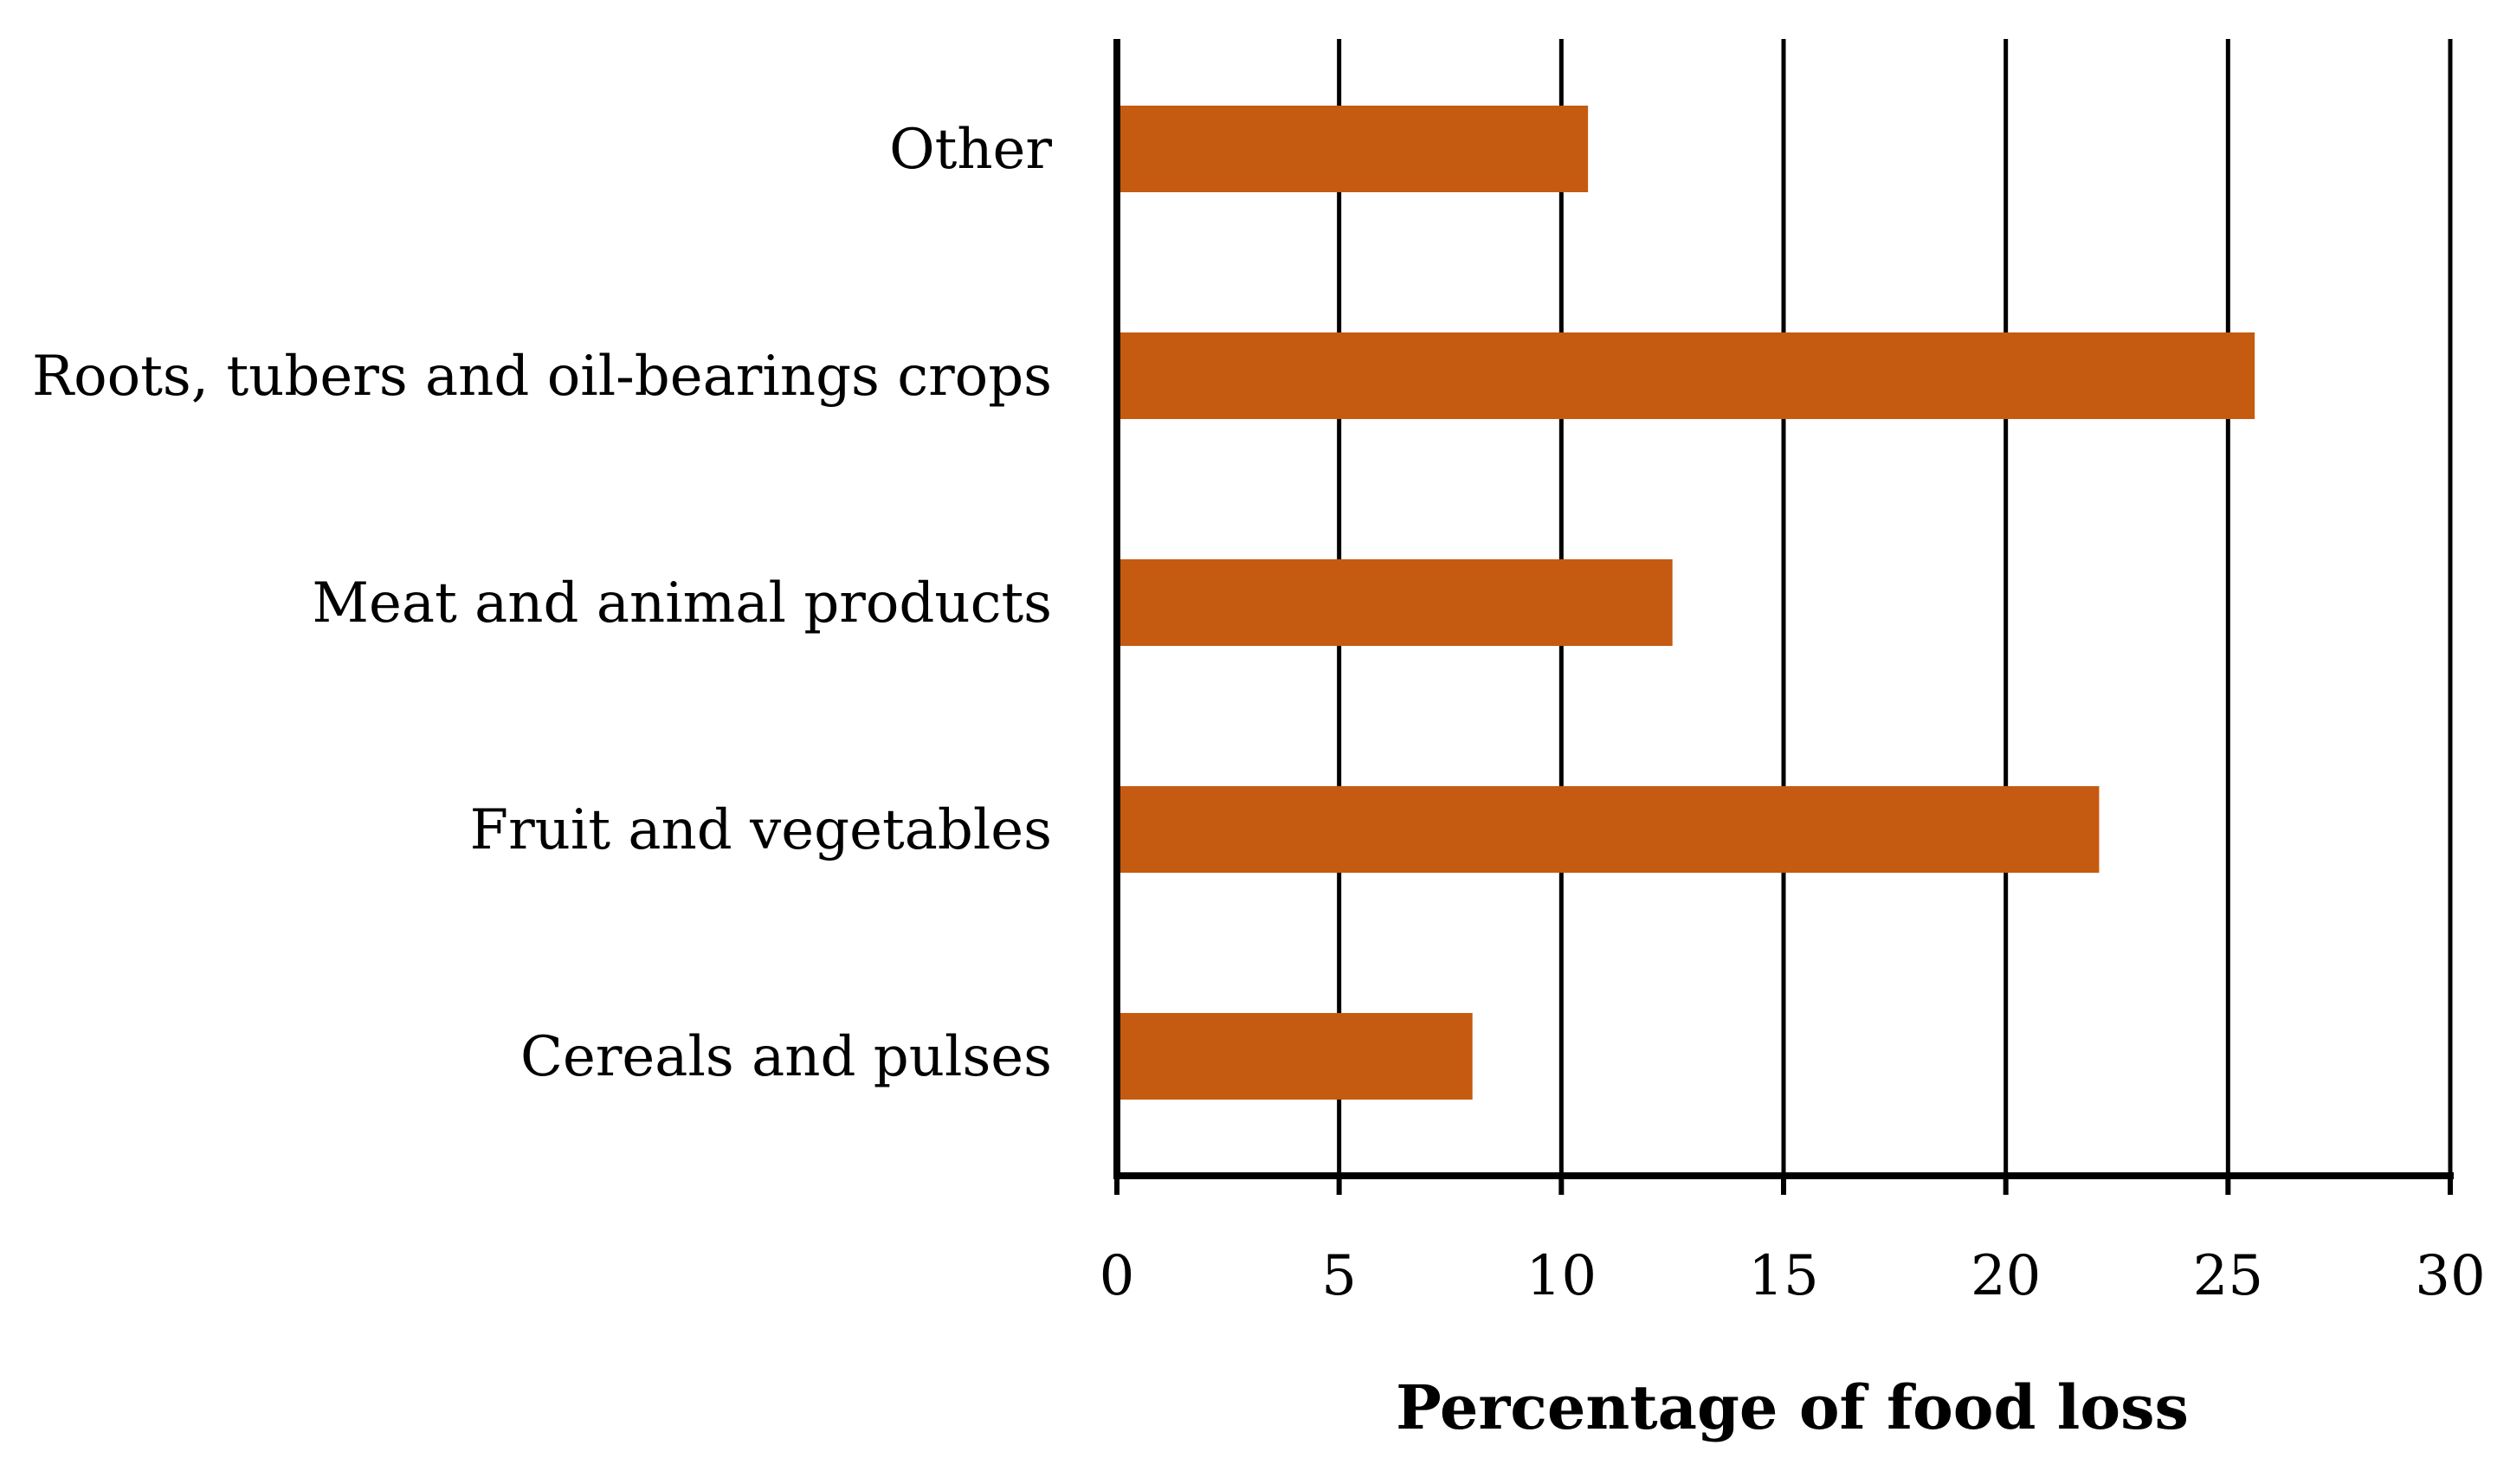 Image resolution: width=2510 pixels, height=1484 pixels. I want to click on x-tick-label: 10, so click(1561, 1276).